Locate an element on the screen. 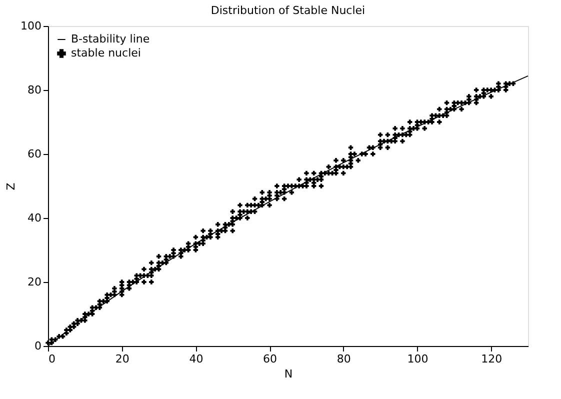 The image size is (561, 399). y-tick-label: 80 is located at coordinates (35, 90).